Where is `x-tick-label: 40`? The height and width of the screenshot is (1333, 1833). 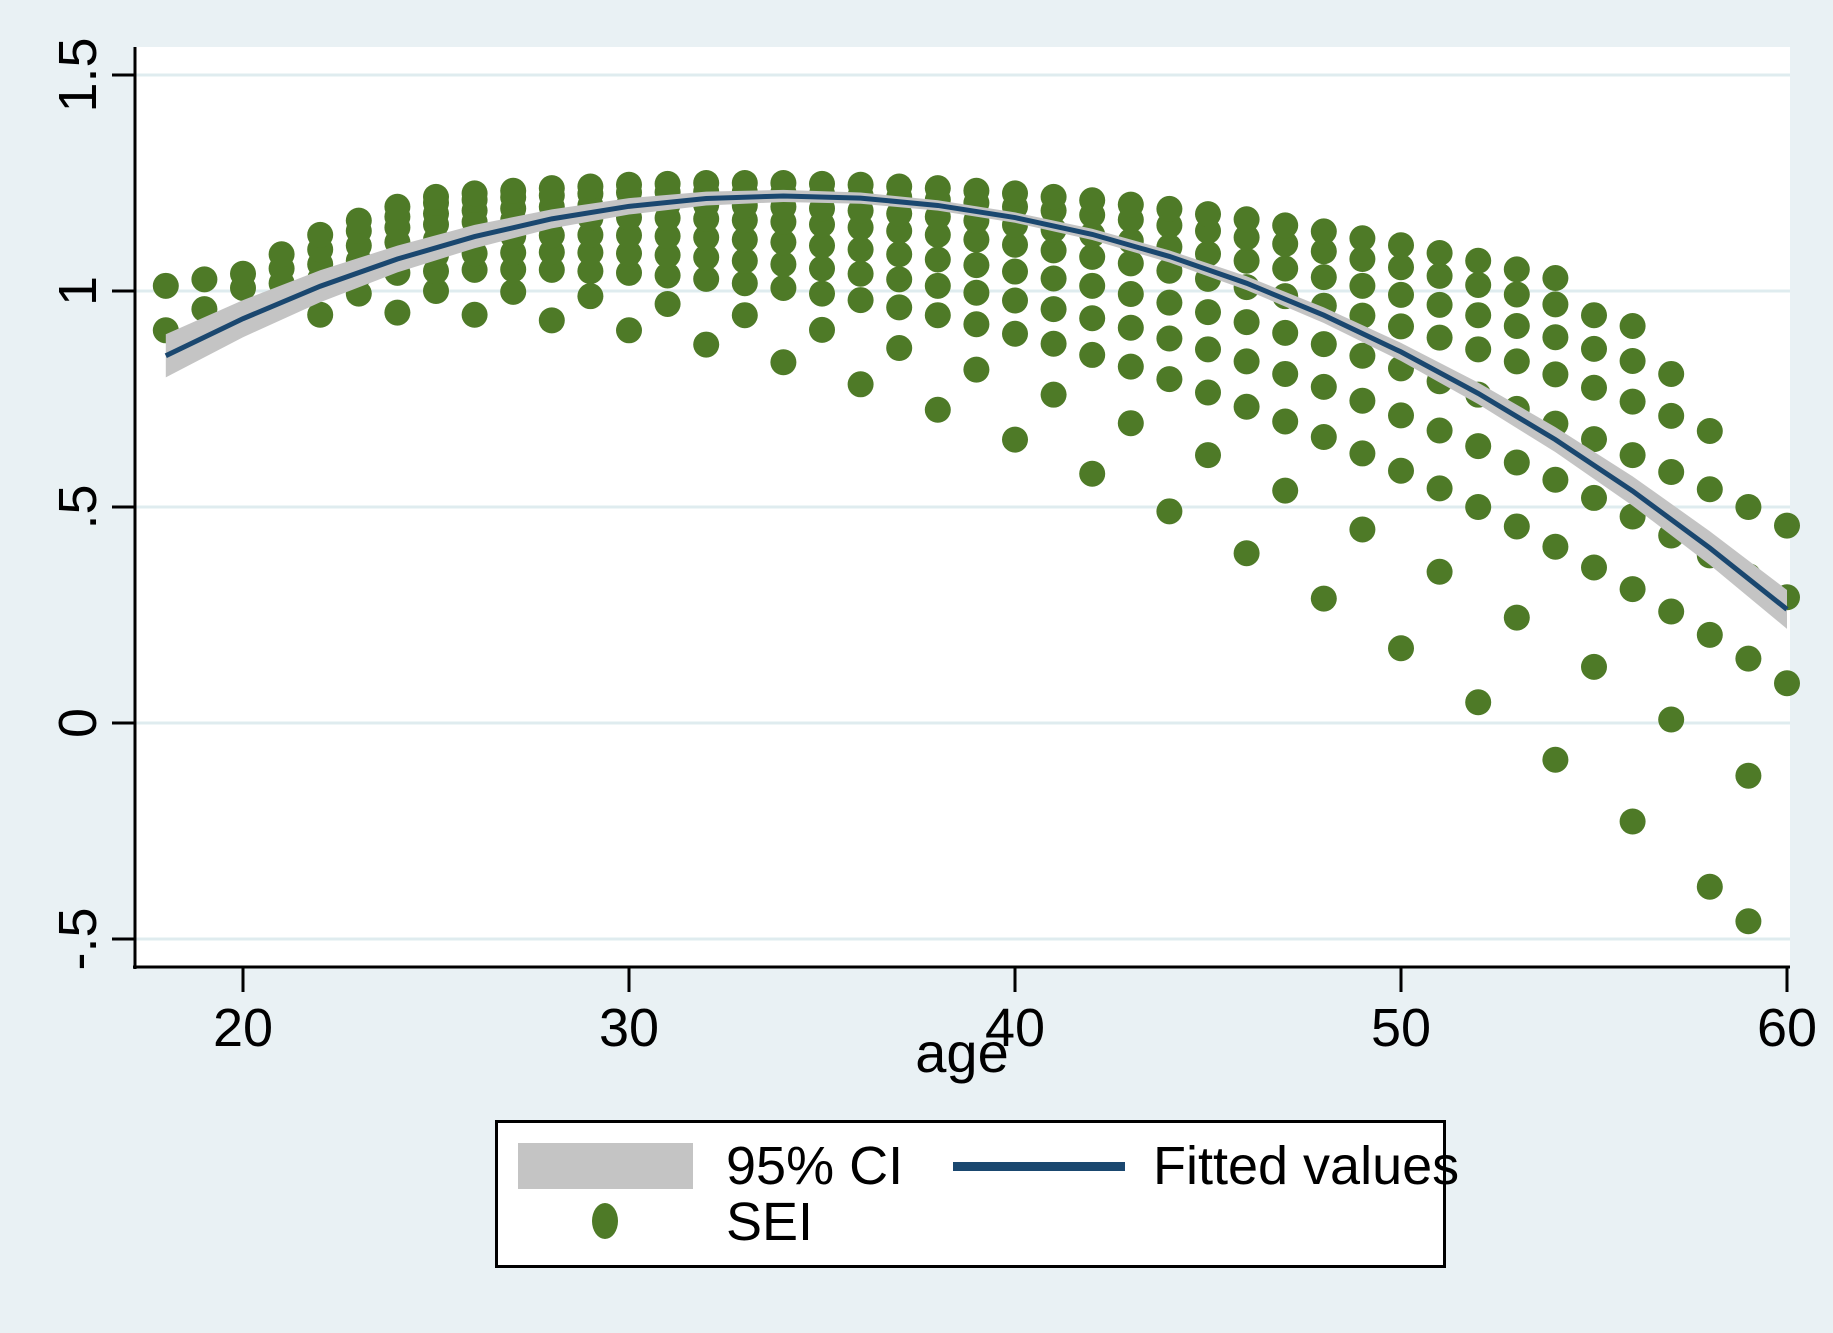 x-tick-label: 40 is located at coordinates (1015, 1028).